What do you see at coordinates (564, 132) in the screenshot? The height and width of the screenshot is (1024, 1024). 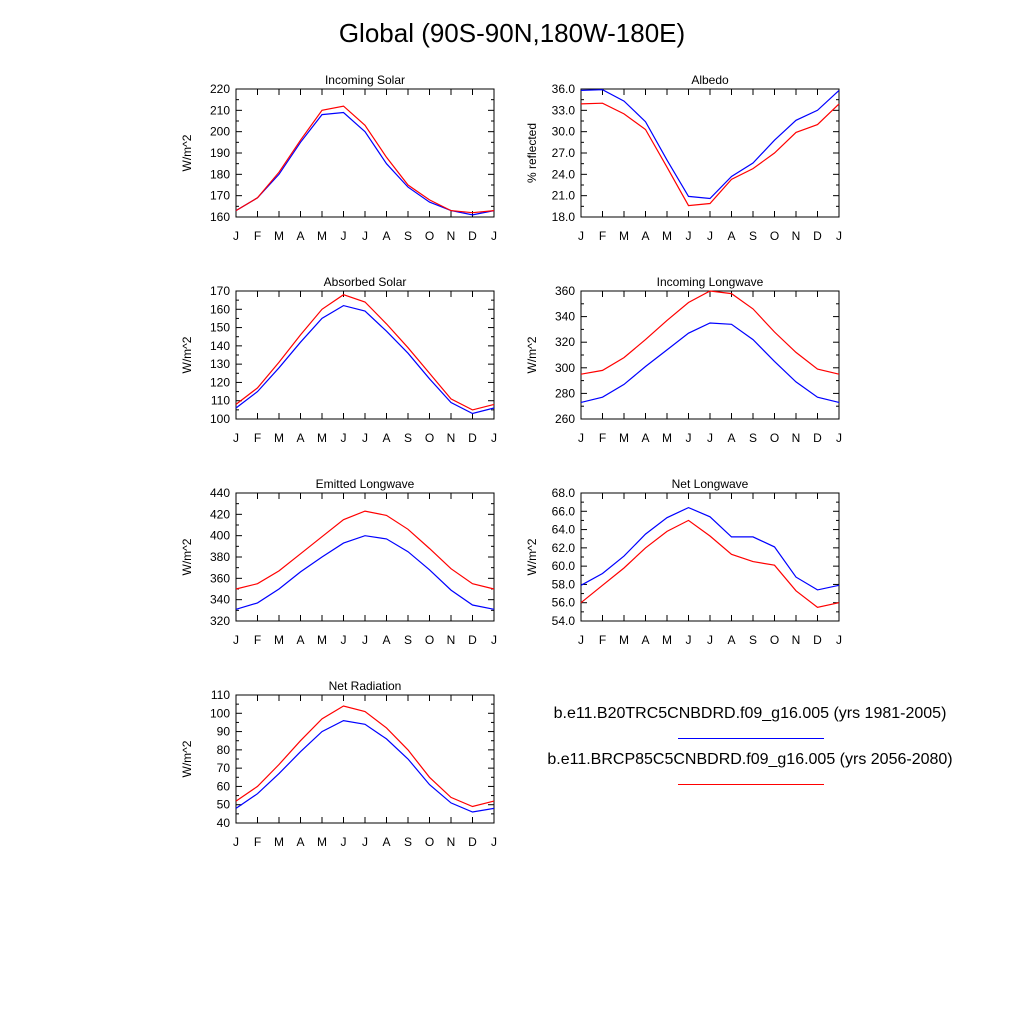 I see `y-tick-label: 30.0` at bounding box center [564, 132].